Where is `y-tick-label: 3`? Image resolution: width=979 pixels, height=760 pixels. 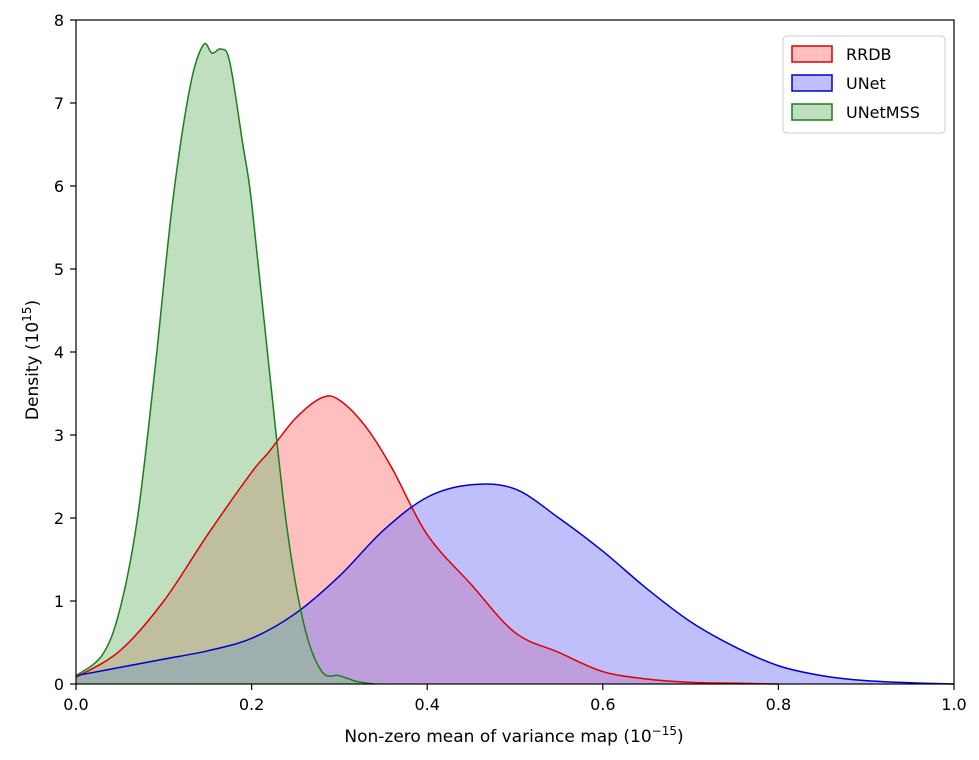 y-tick-label: 3 is located at coordinates (59, 435).